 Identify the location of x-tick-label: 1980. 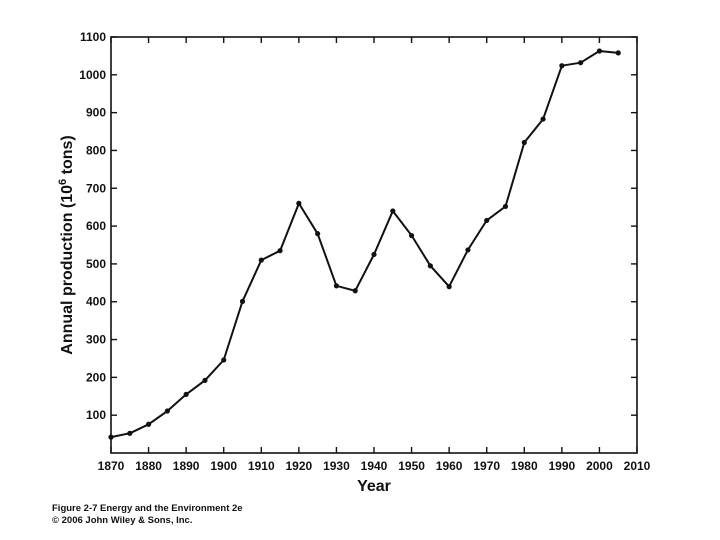
(524, 466).